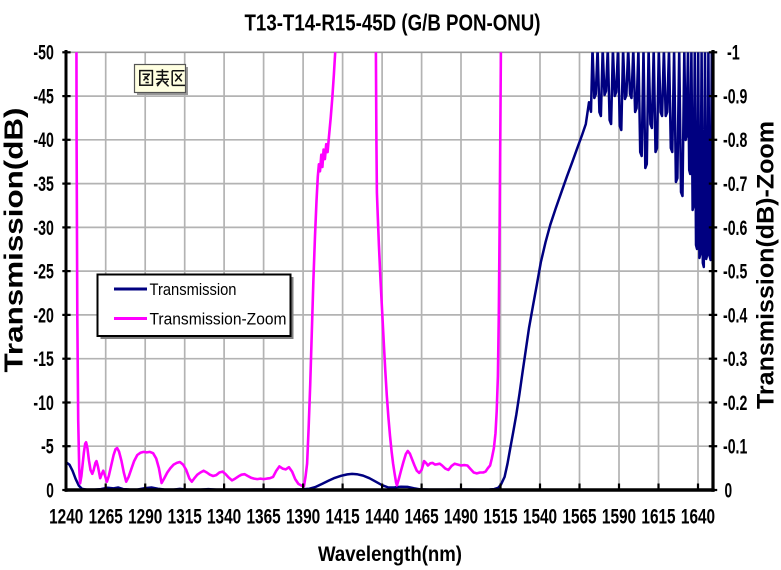 Image resolution: width=781 pixels, height=570 pixels. Describe the element at coordinates (106, 517) in the screenshot. I see `svg-text: 1265` at that location.